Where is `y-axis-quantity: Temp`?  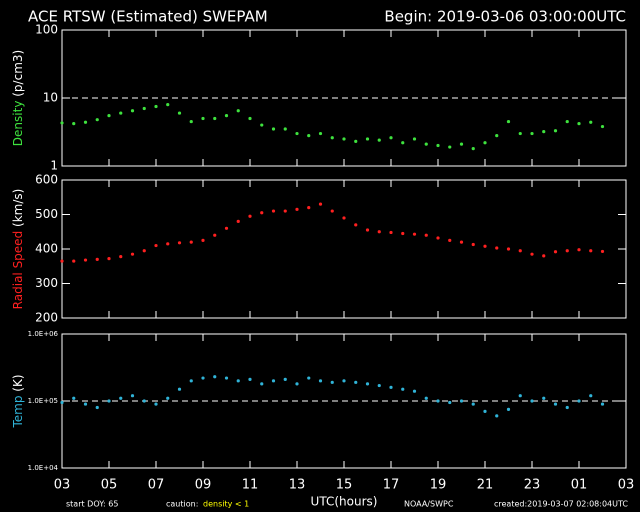 y-axis-quantity: Temp is located at coordinates (18, 412).